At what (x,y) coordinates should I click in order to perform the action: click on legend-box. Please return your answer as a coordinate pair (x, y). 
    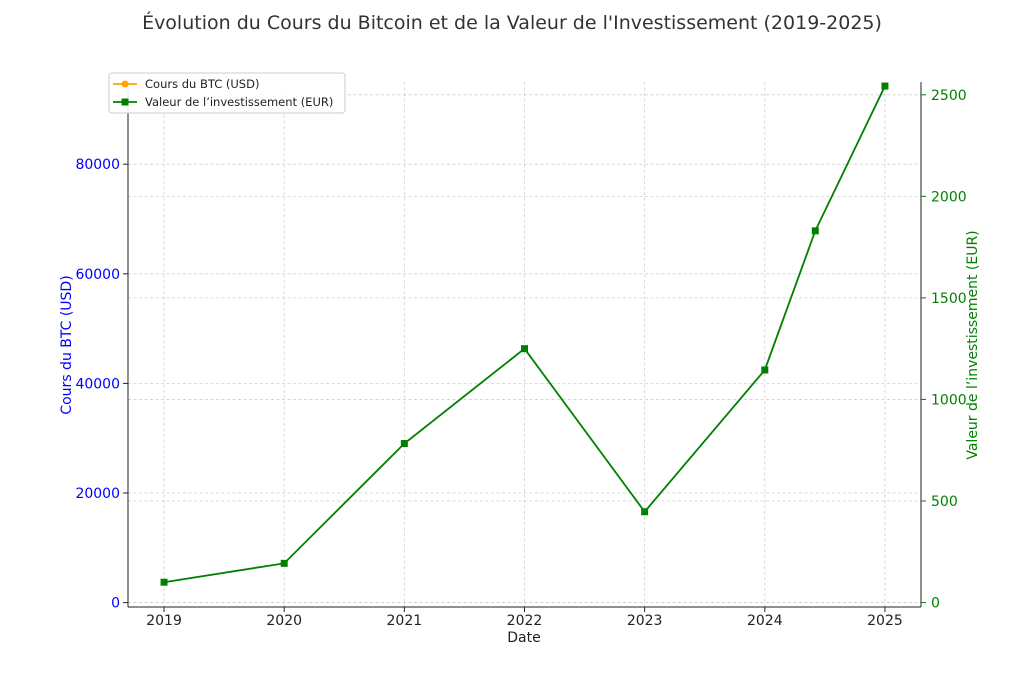
    Looking at the image, I should click on (227, 93).